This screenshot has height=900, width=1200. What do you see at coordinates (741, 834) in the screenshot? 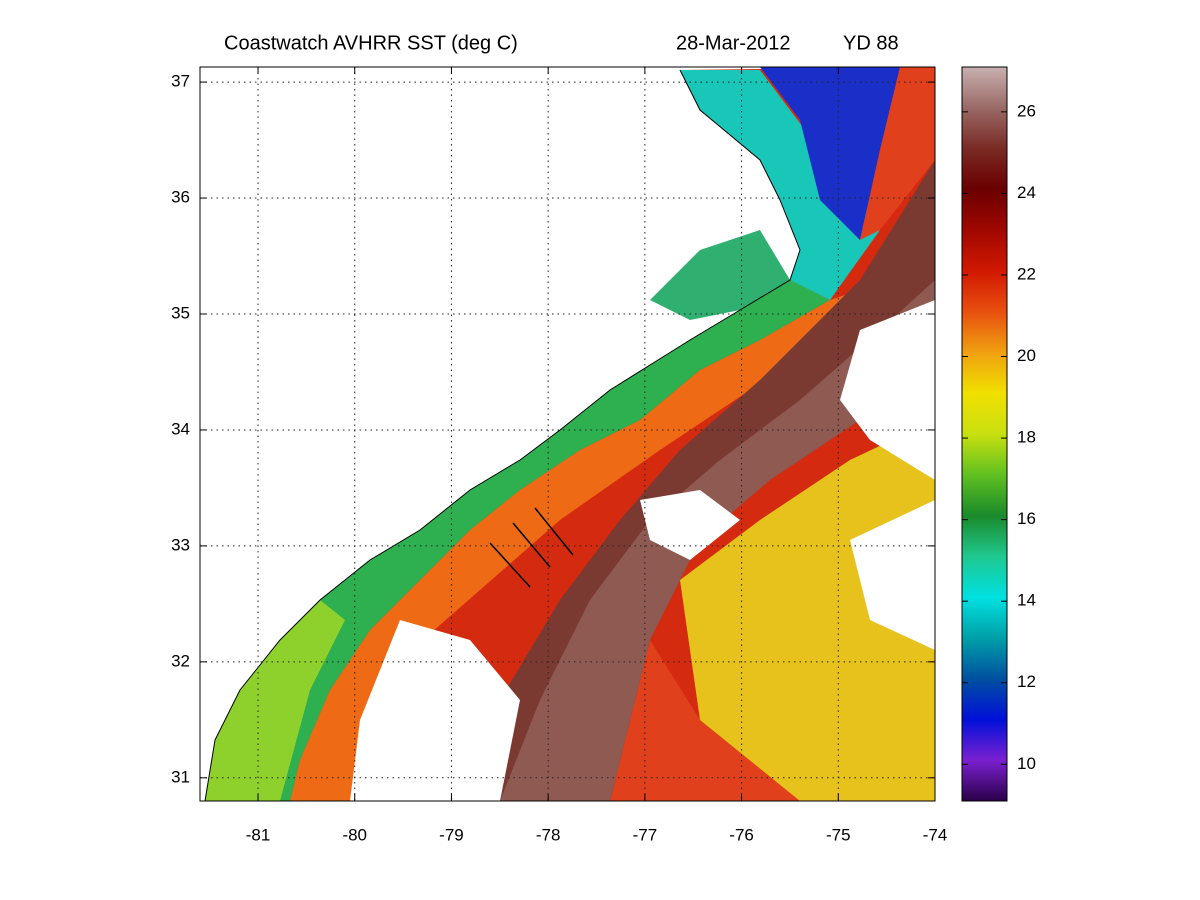
I see `x-tick-label: -76` at bounding box center [741, 834].